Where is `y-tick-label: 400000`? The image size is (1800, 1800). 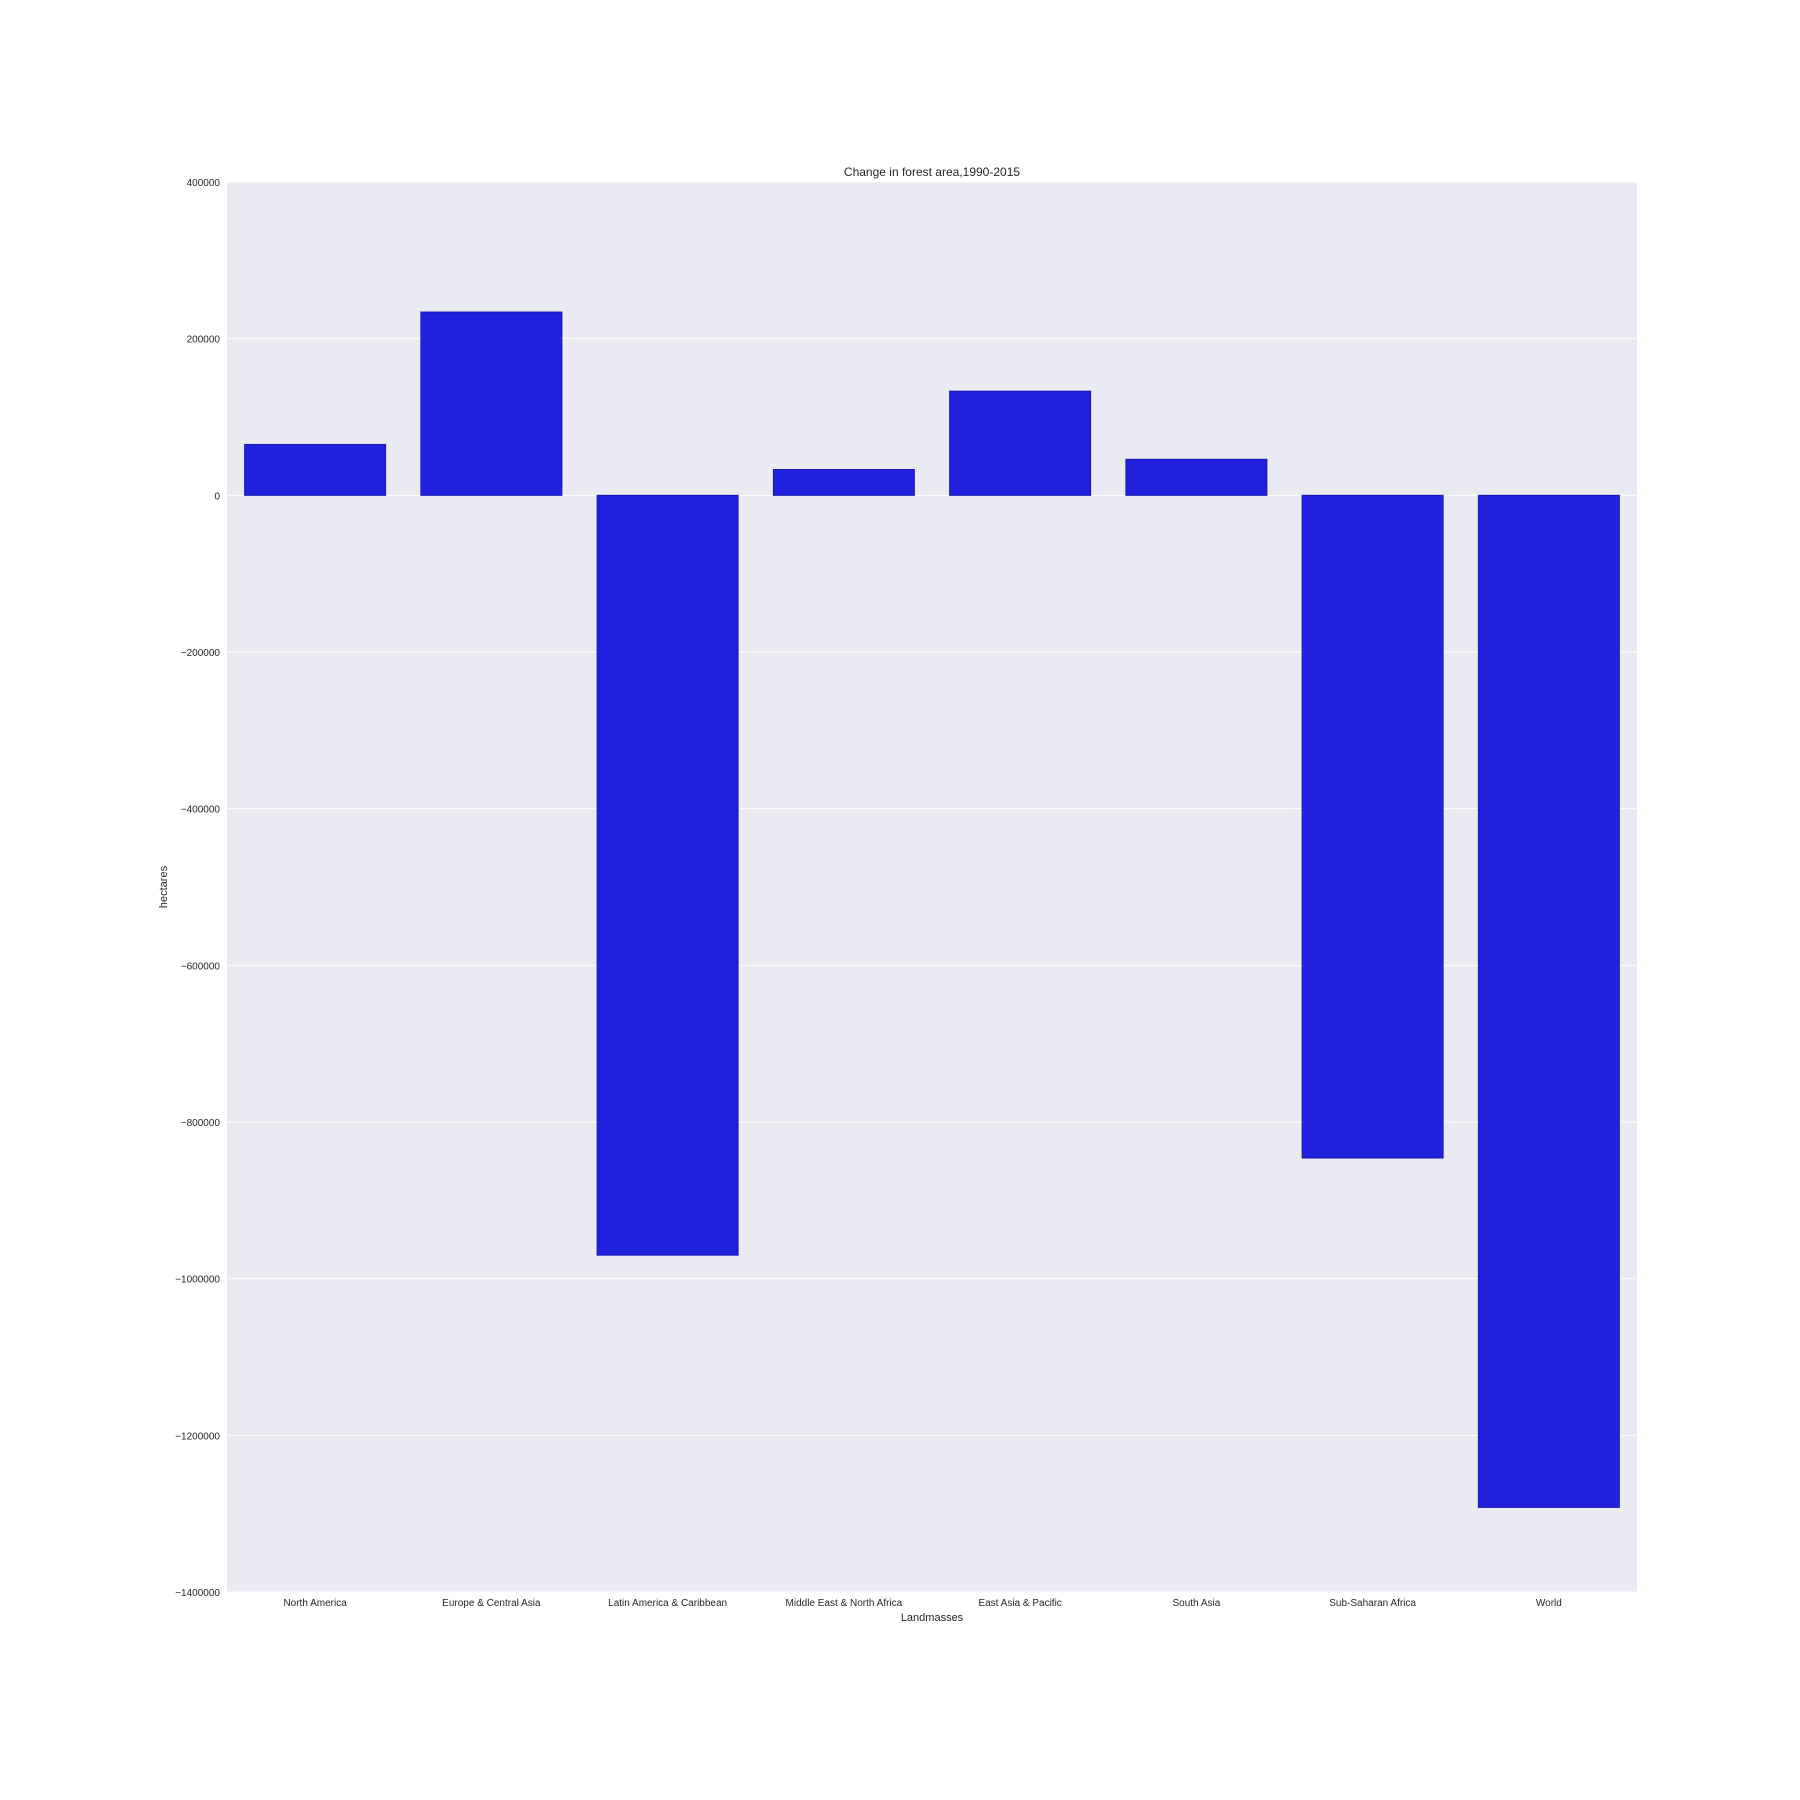 y-tick-label: 400000 is located at coordinates (204, 183).